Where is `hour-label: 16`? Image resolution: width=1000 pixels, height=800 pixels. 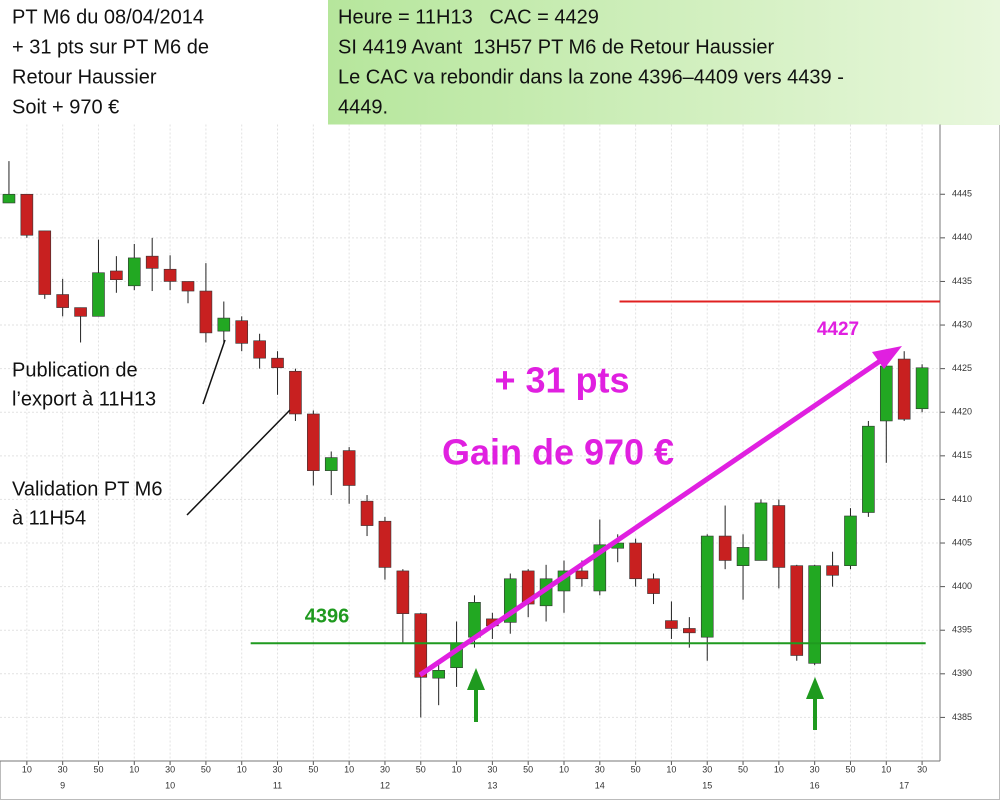 hour-label: 16 is located at coordinates (815, 785).